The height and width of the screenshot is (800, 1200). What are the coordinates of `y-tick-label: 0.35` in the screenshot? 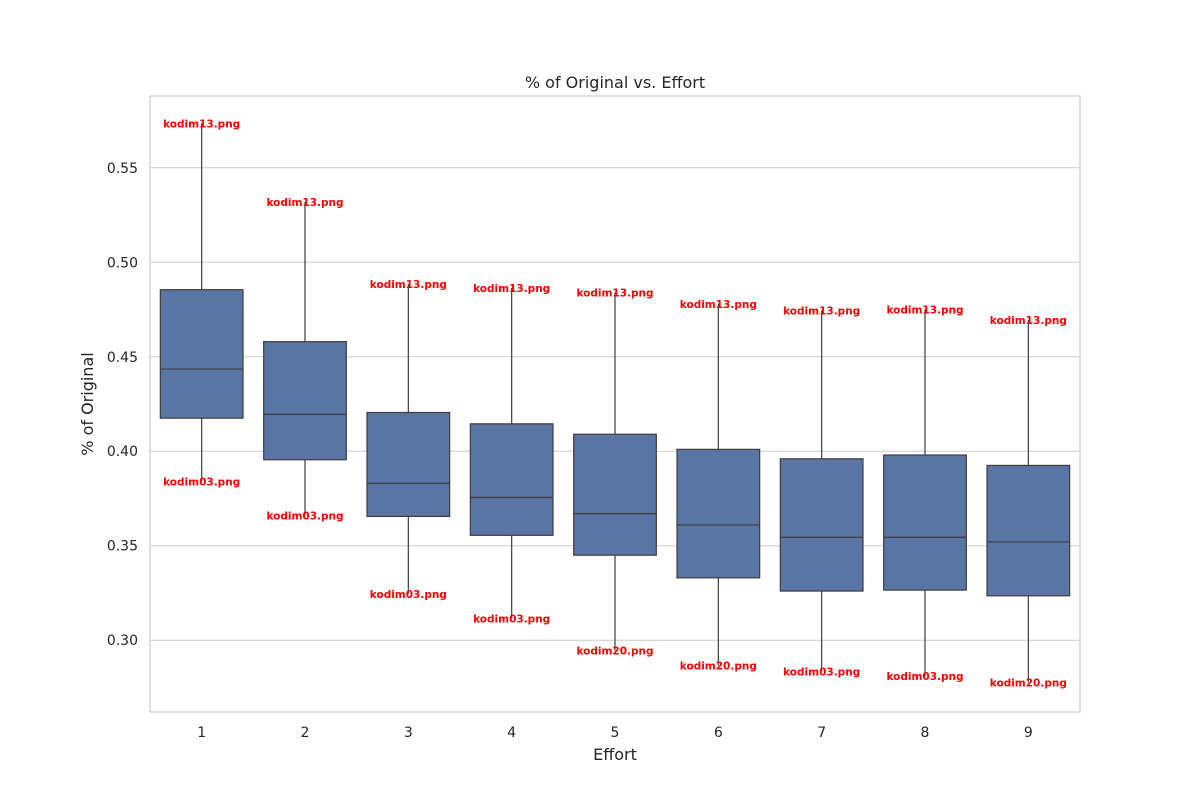 It's located at (122, 547).